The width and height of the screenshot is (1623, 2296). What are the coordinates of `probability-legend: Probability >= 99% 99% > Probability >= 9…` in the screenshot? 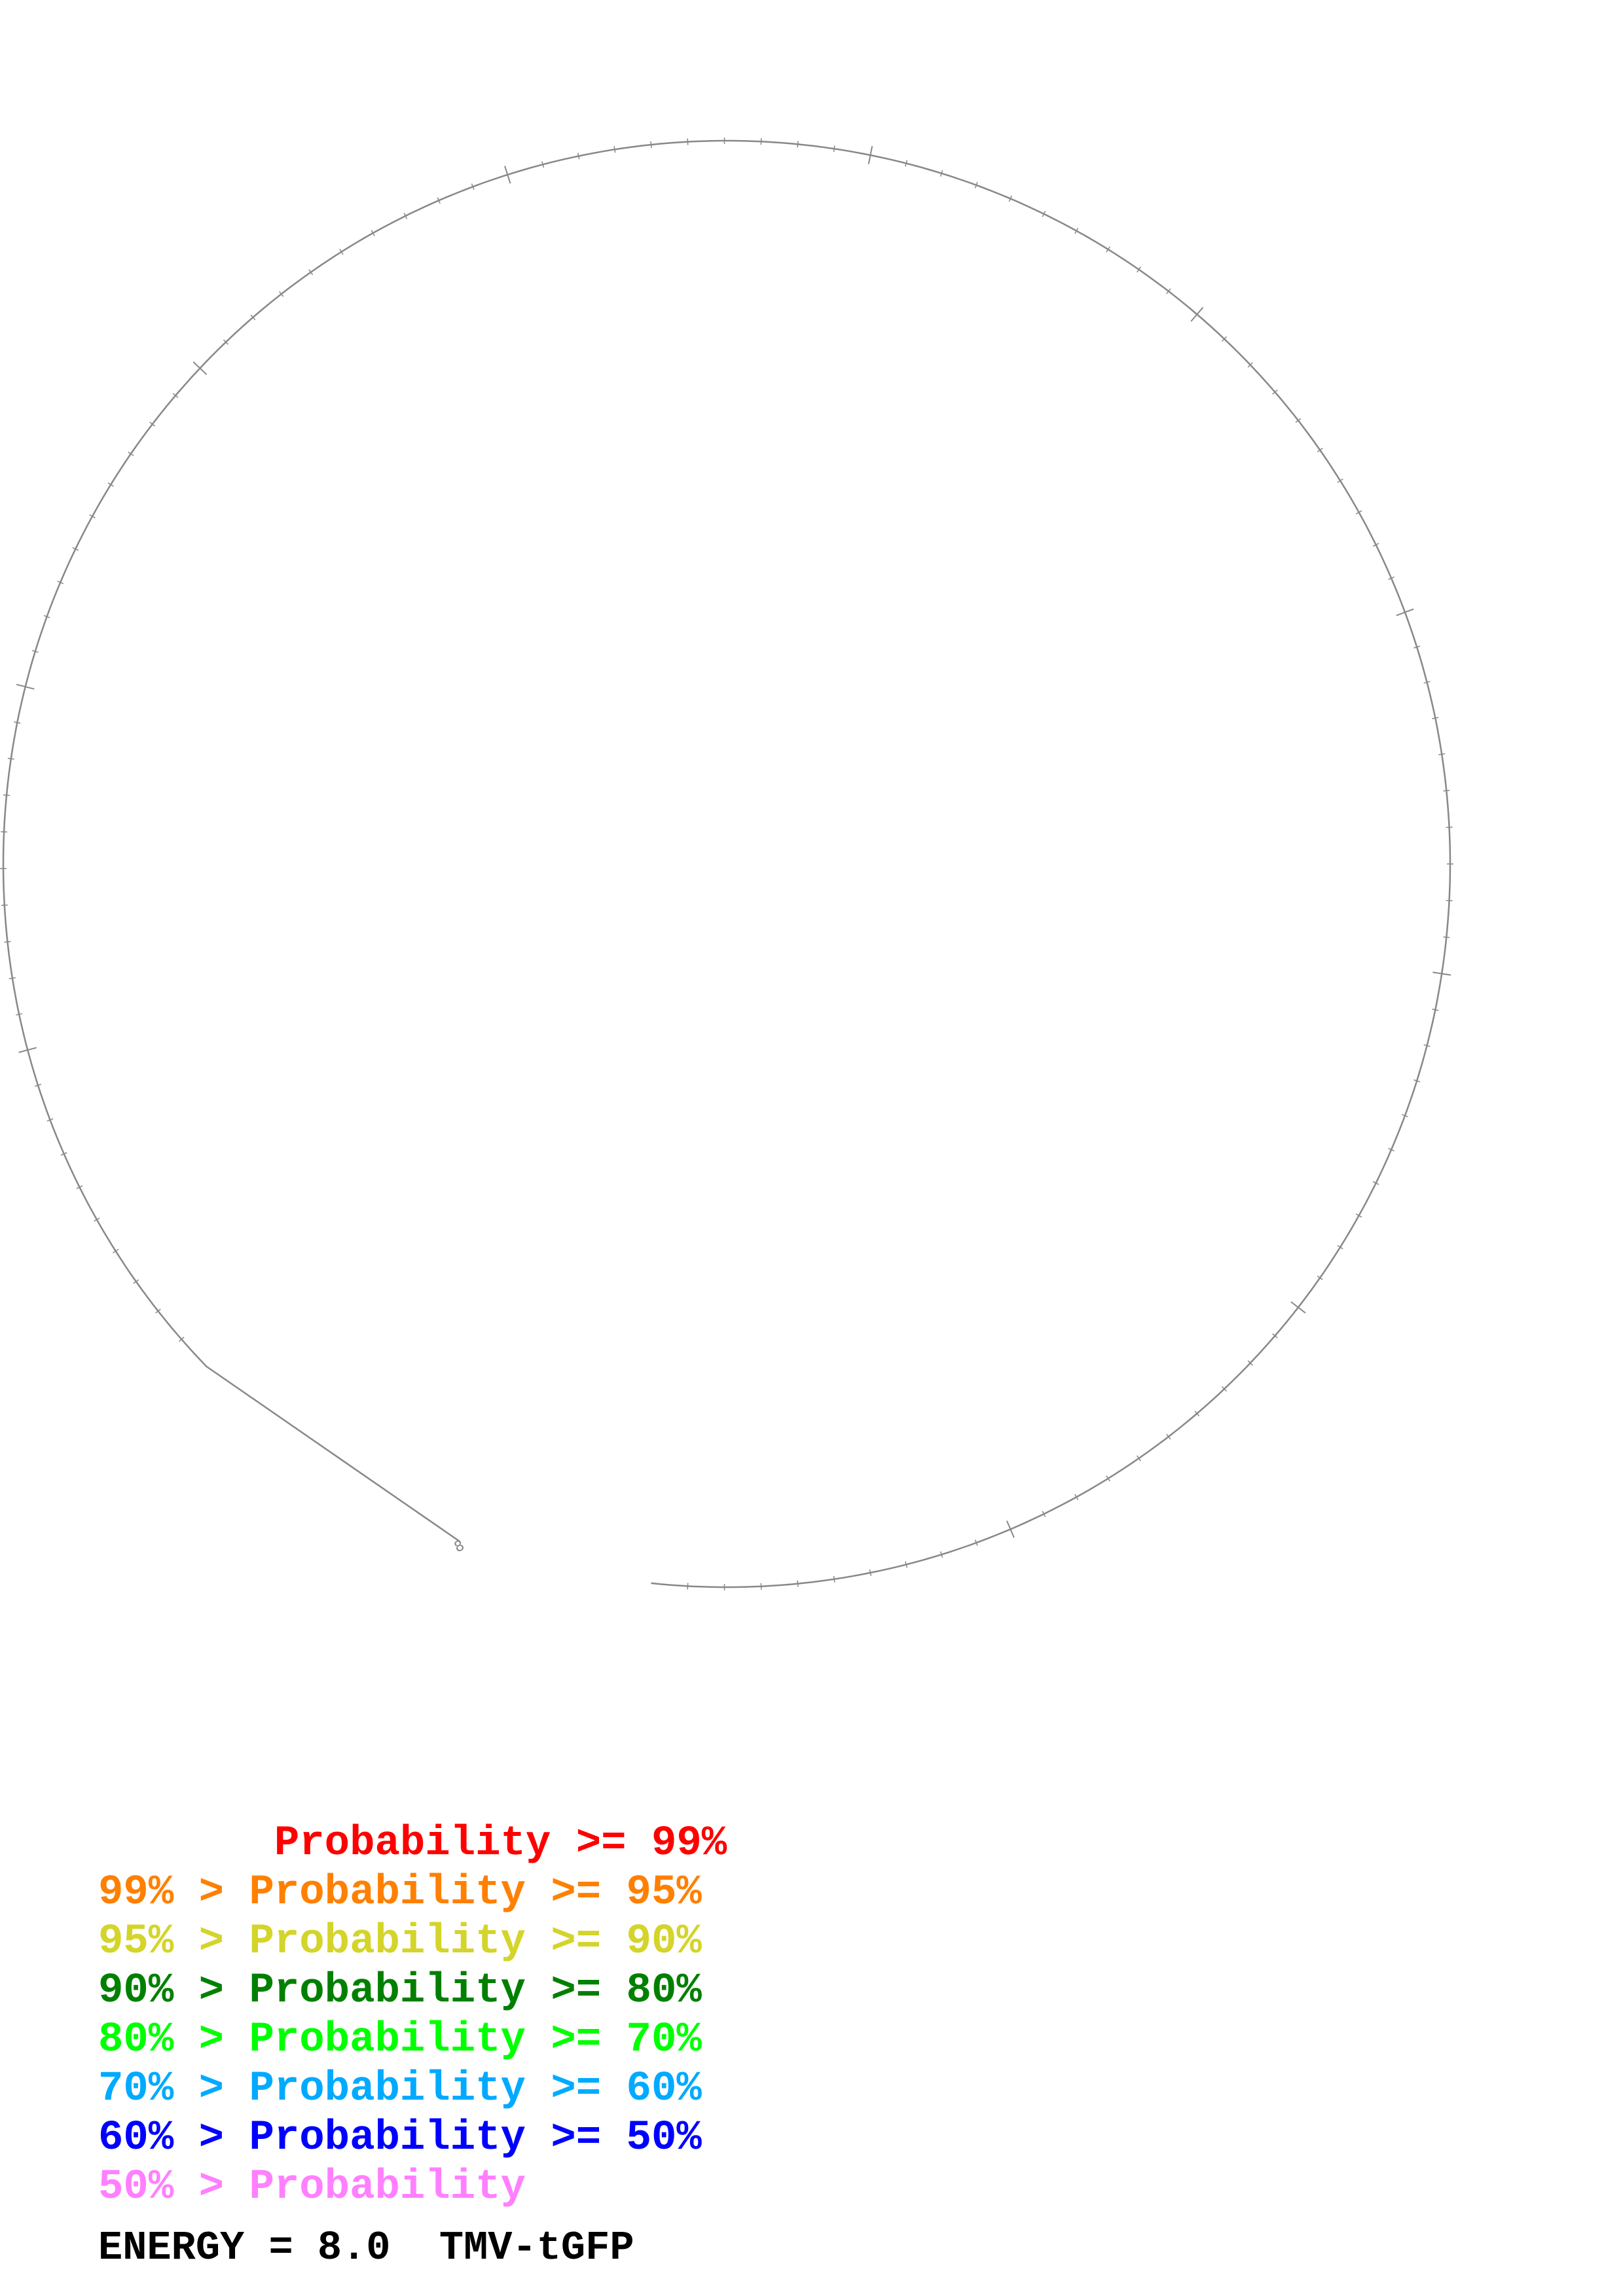 It's located at (412, 2016).